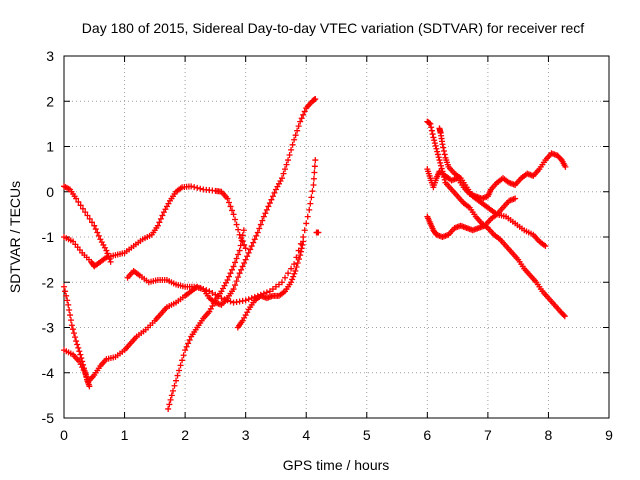 The height and width of the screenshot is (480, 640). What do you see at coordinates (306, 435) in the screenshot?
I see `x-tick-label: 4` at bounding box center [306, 435].